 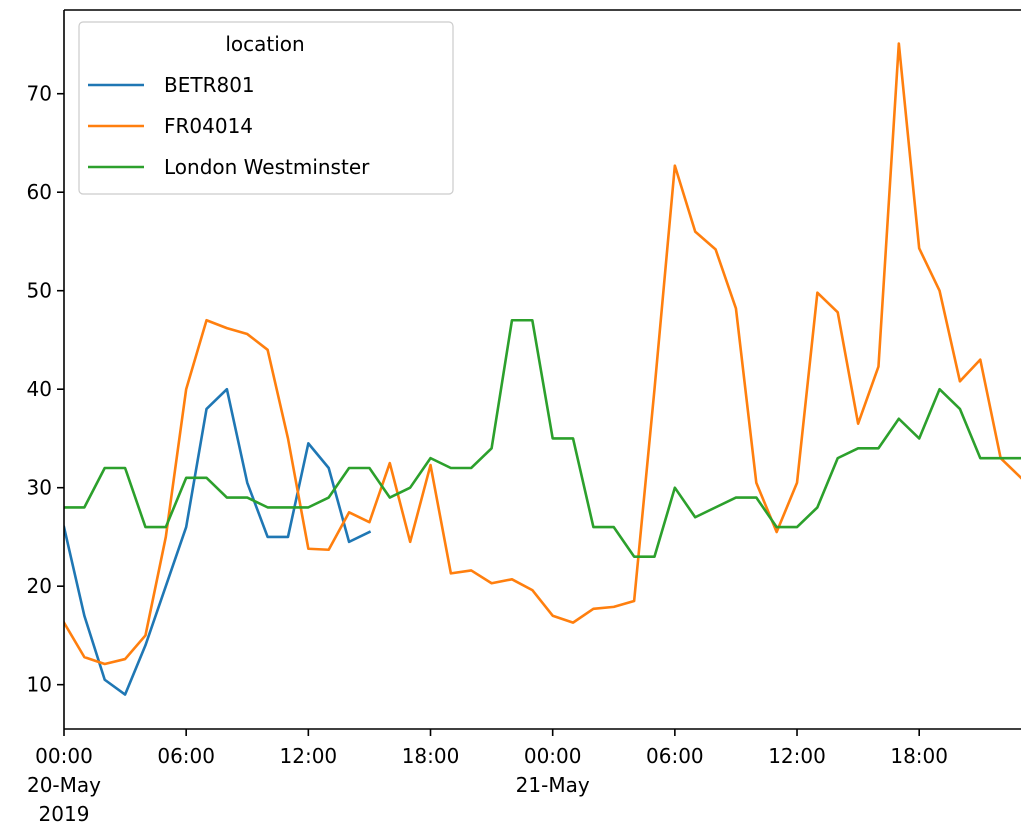 What do you see at coordinates (267, 167) in the screenshot?
I see `legend-label-2: London Westminster` at bounding box center [267, 167].